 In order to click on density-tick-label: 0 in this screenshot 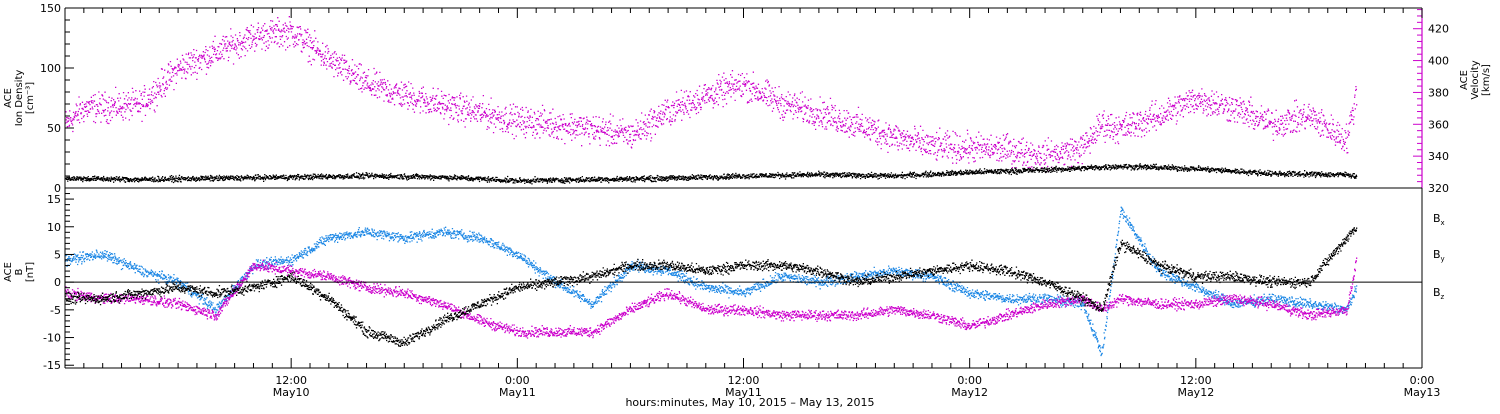, I will do `click(57, 188)`.